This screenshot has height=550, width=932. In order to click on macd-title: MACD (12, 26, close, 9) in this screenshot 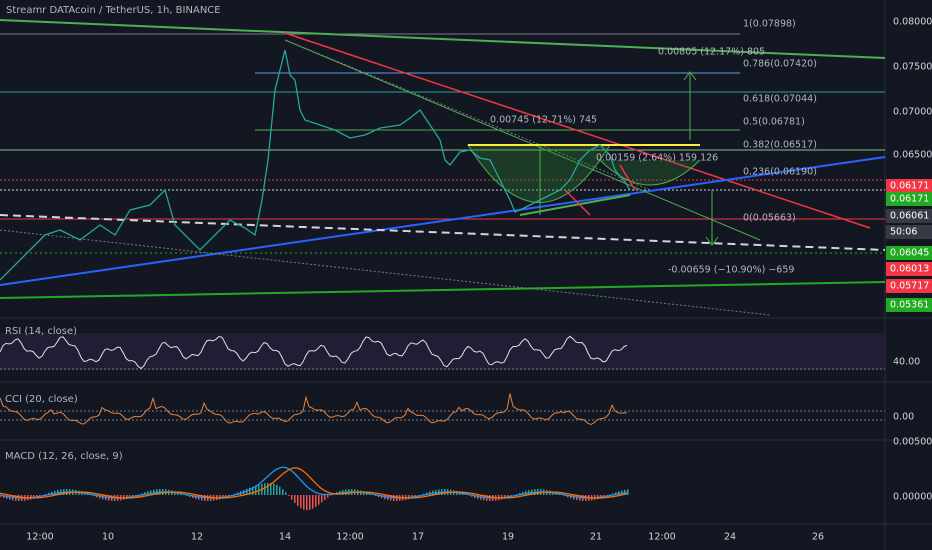, I will do `click(64, 456)`.